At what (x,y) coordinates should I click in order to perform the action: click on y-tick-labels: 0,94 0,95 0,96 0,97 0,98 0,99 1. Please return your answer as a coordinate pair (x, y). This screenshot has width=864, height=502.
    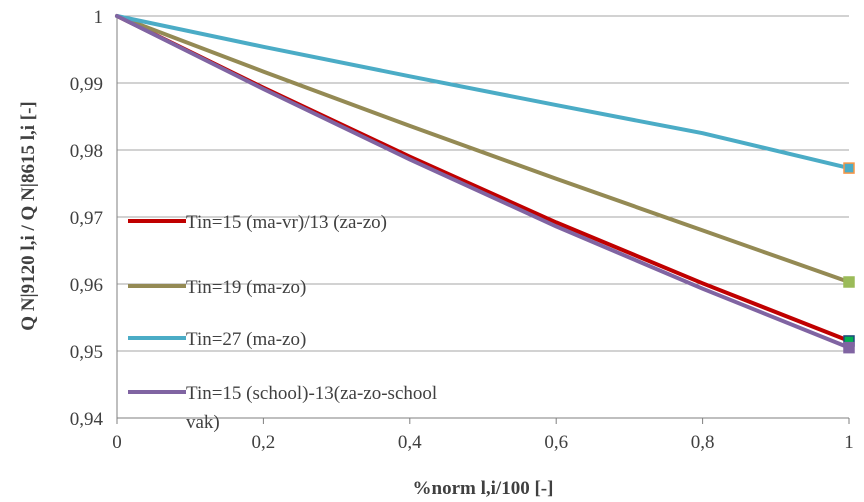
    Looking at the image, I should click on (87, 218).